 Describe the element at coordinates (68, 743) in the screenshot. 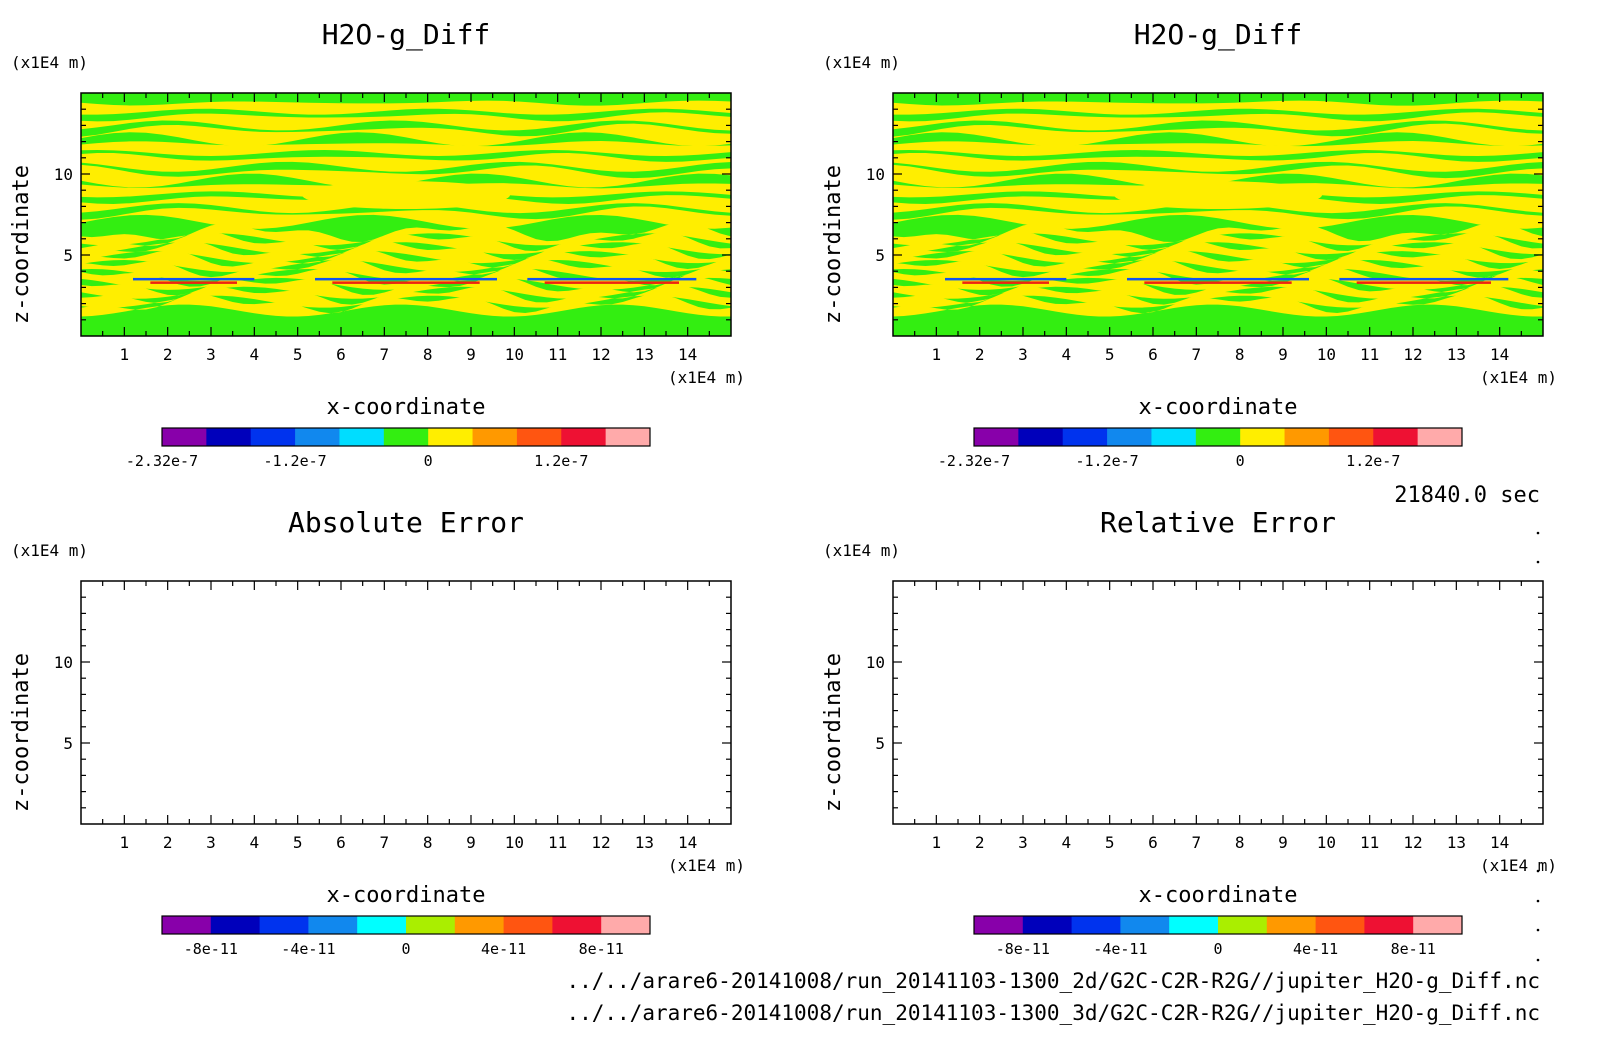

I see `y-tick-label: 5` at that location.